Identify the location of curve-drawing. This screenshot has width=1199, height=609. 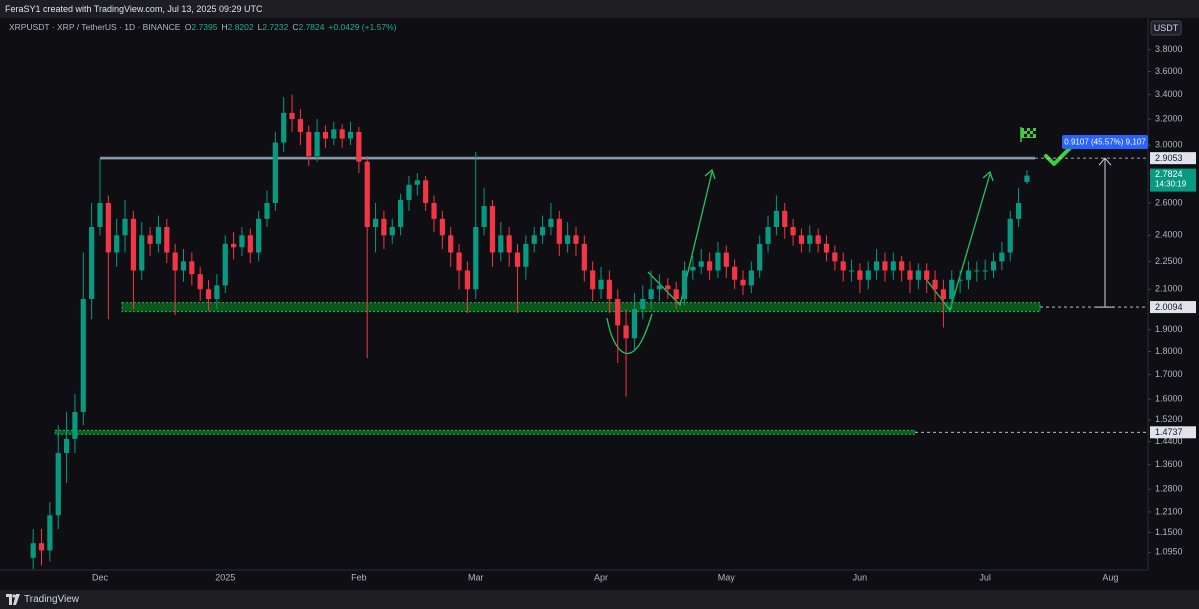
(629, 334).